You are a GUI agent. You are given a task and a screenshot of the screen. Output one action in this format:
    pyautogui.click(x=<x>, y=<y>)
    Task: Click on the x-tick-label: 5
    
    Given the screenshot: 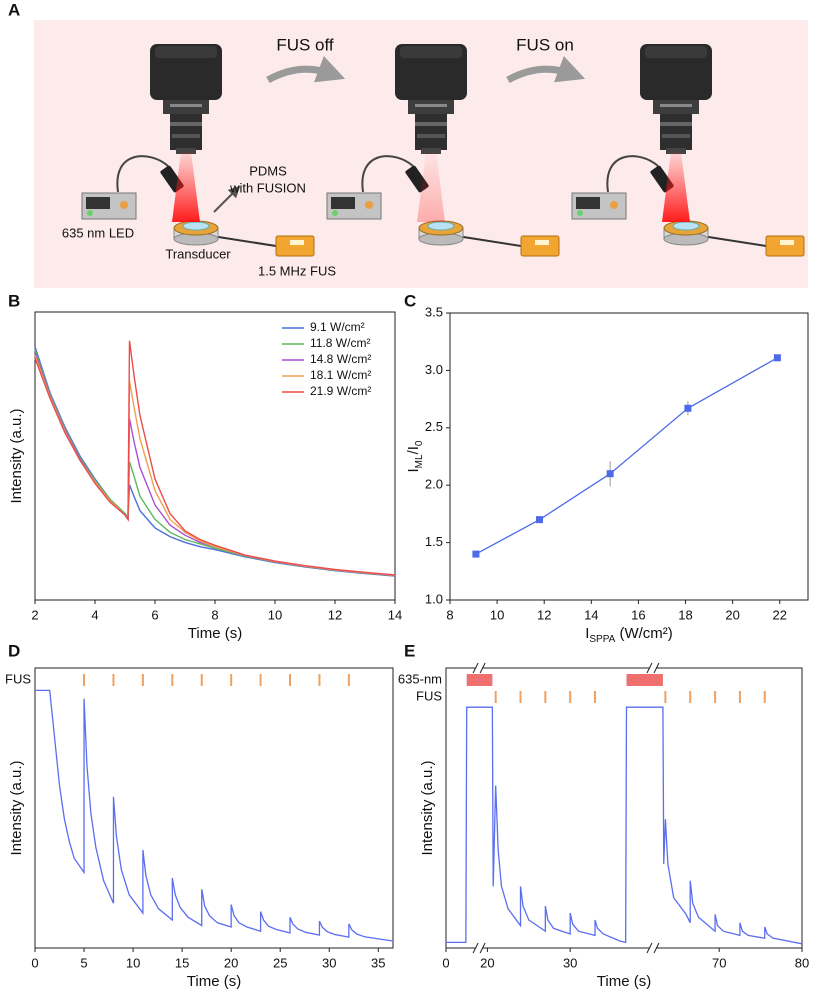 What is the action you would take?
    pyautogui.click(x=83, y=962)
    